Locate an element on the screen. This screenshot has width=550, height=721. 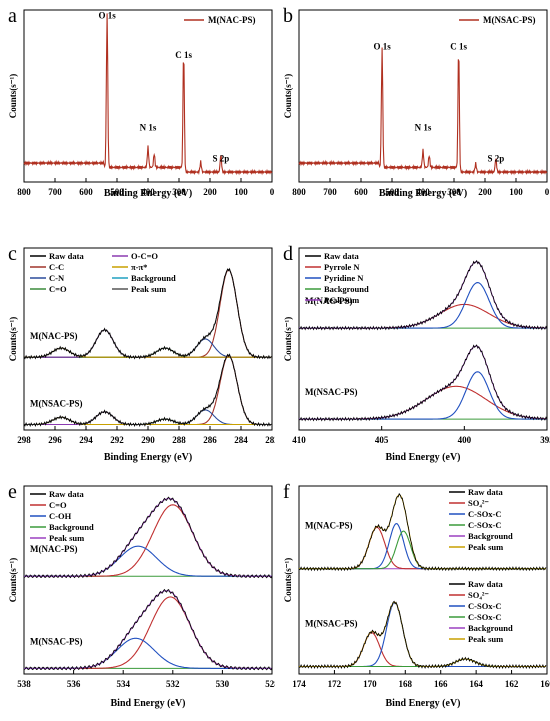
x-tick-label: 405 is located at coordinates (382, 440).